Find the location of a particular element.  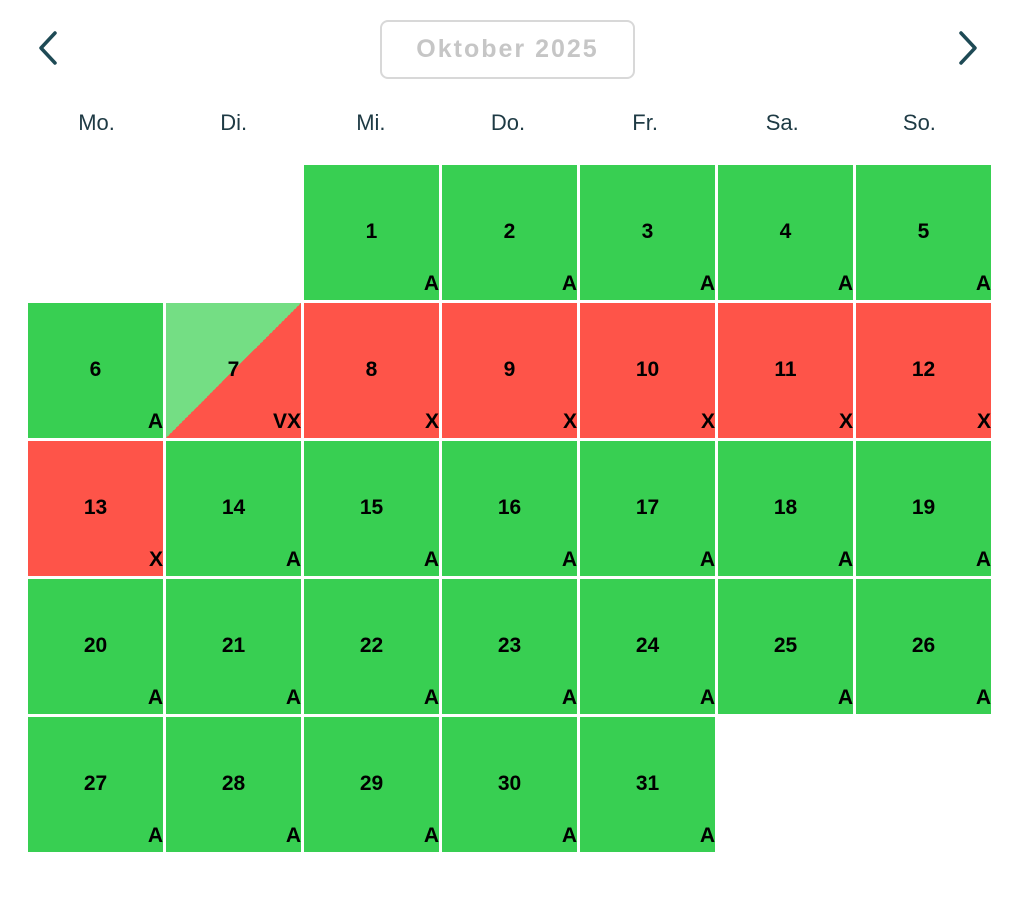

day-number: 20 is located at coordinates (95, 645).